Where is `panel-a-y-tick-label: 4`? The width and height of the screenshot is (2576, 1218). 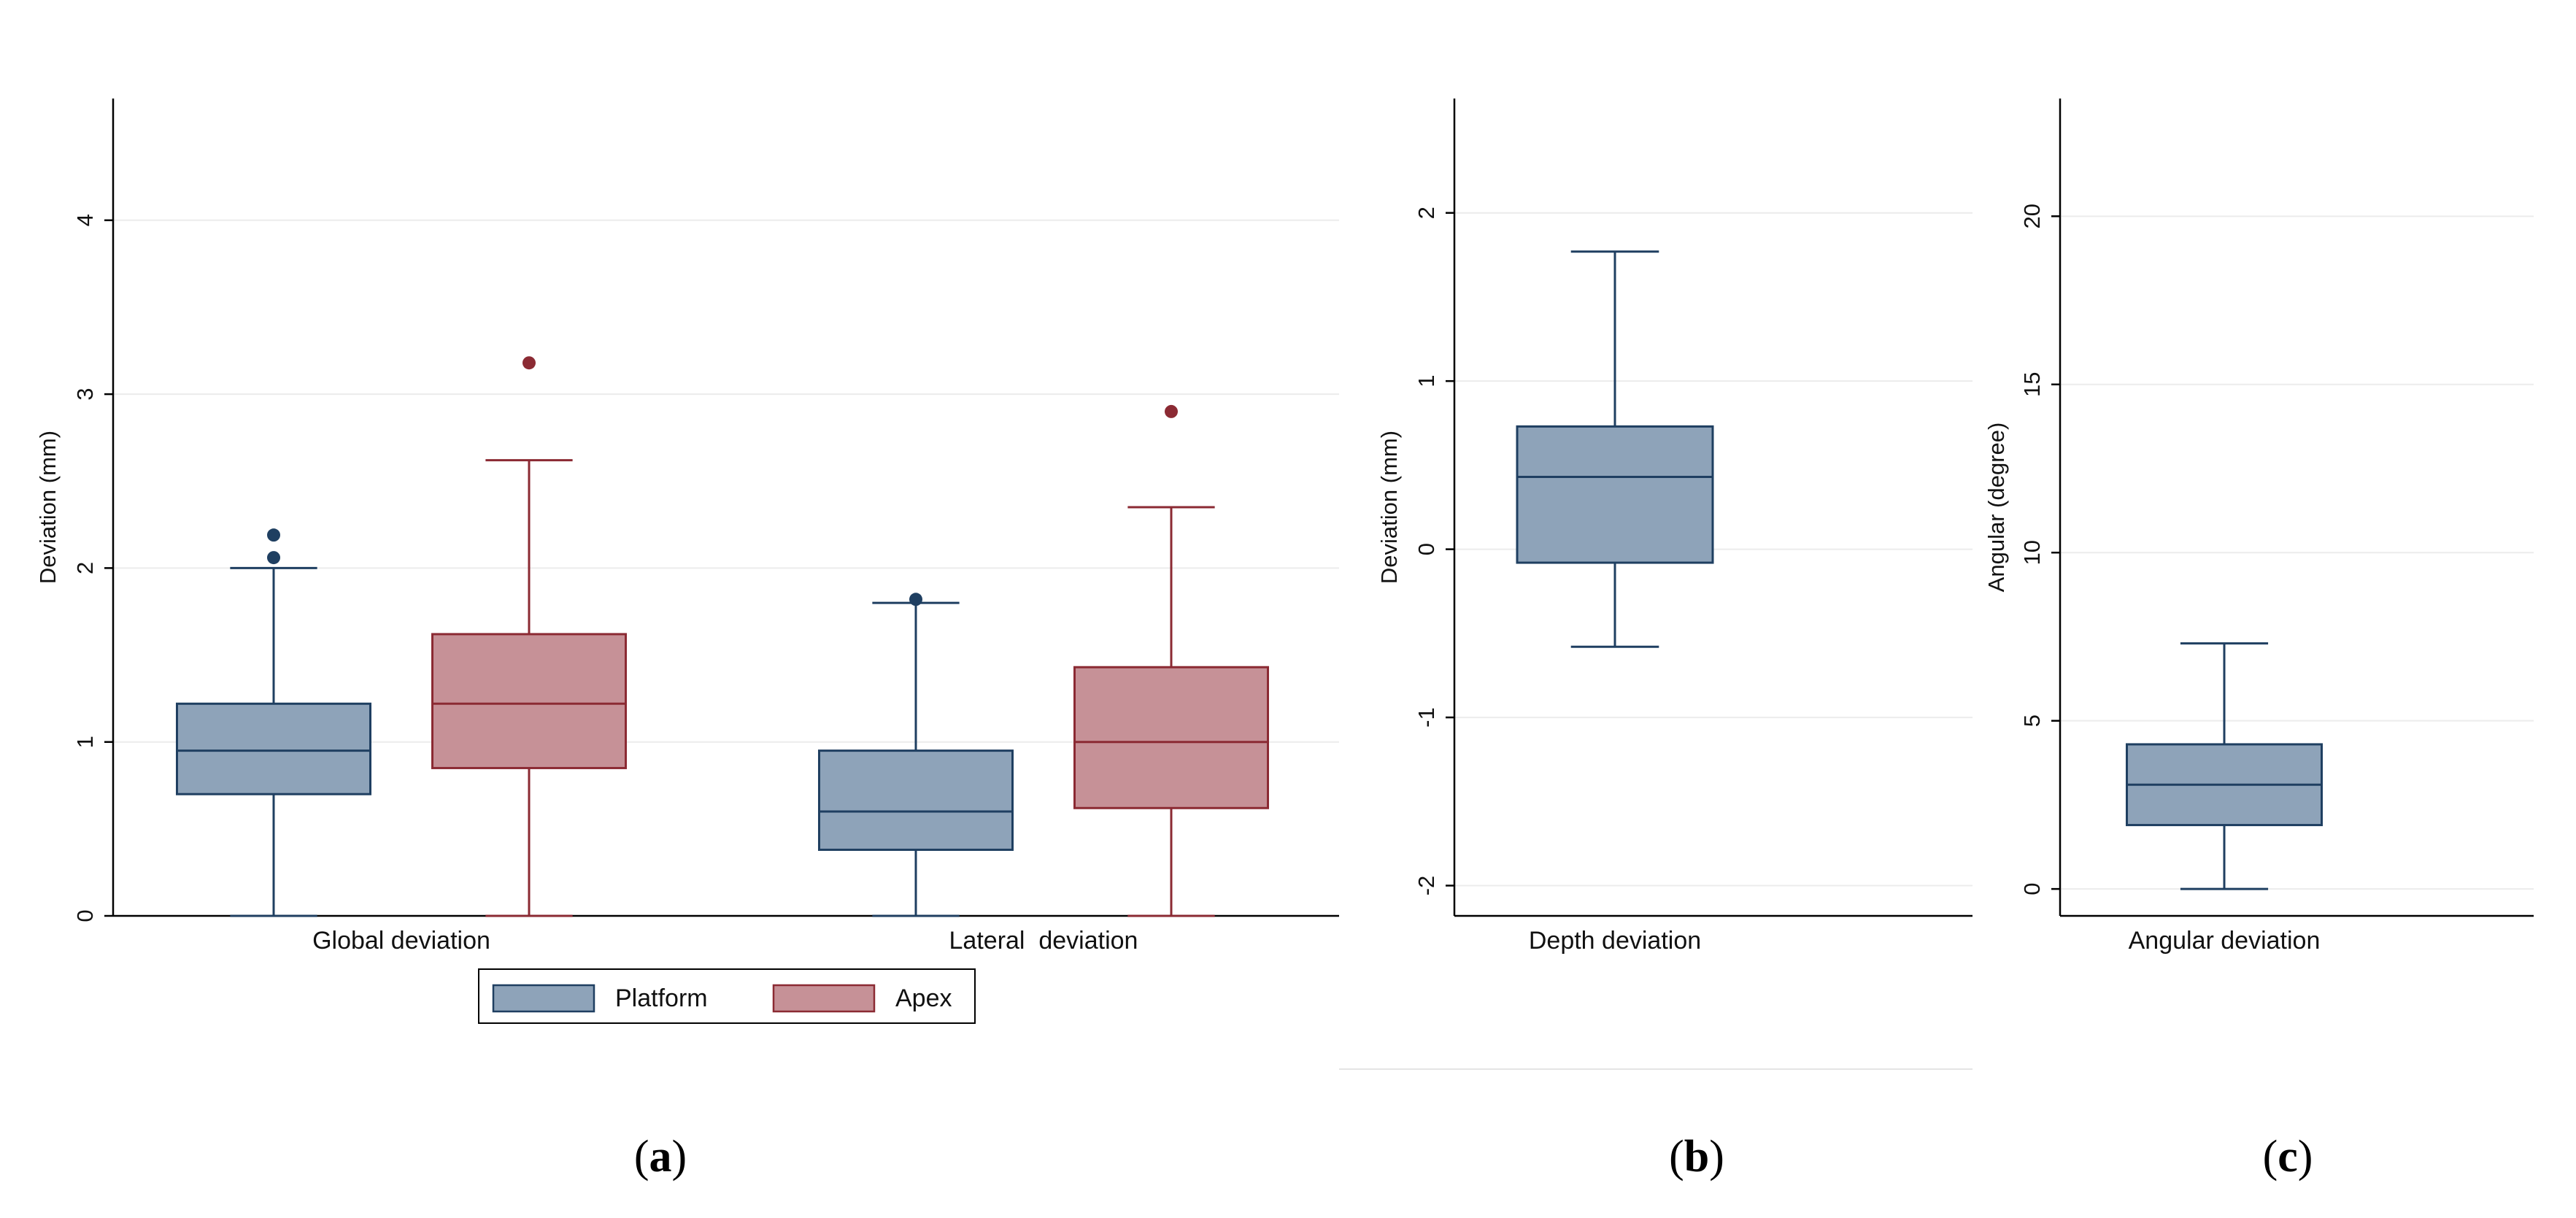
panel-a-y-tick-label: 4 is located at coordinates (85, 220).